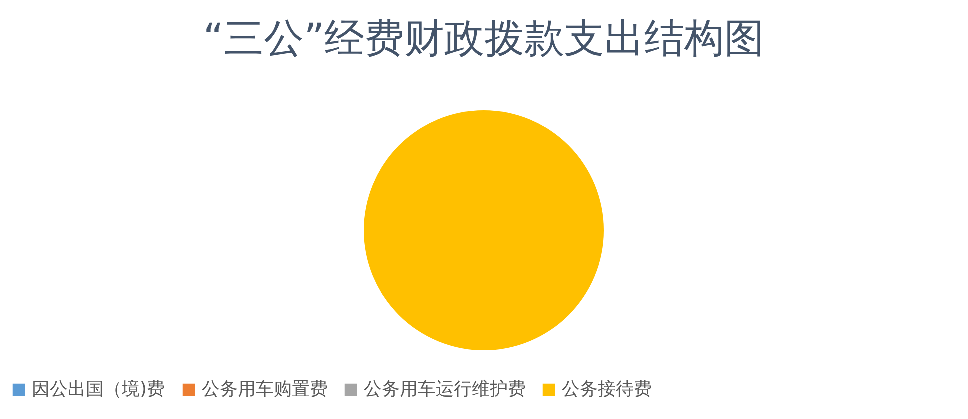 The image size is (968, 419). What do you see at coordinates (265, 389) in the screenshot?
I see `legend-label: 公务用车购置费` at bounding box center [265, 389].